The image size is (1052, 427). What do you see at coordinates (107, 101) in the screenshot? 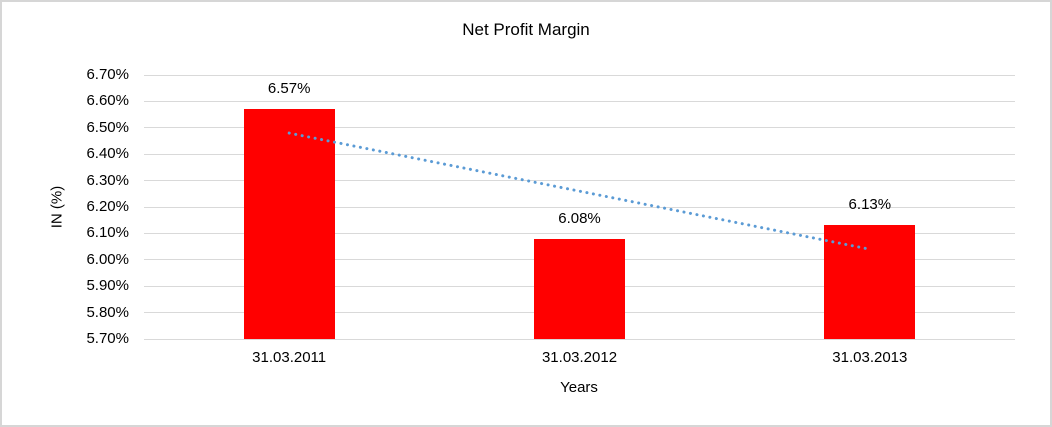
I see `y-tick-label: 6.60%` at bounding box center [107, 101].